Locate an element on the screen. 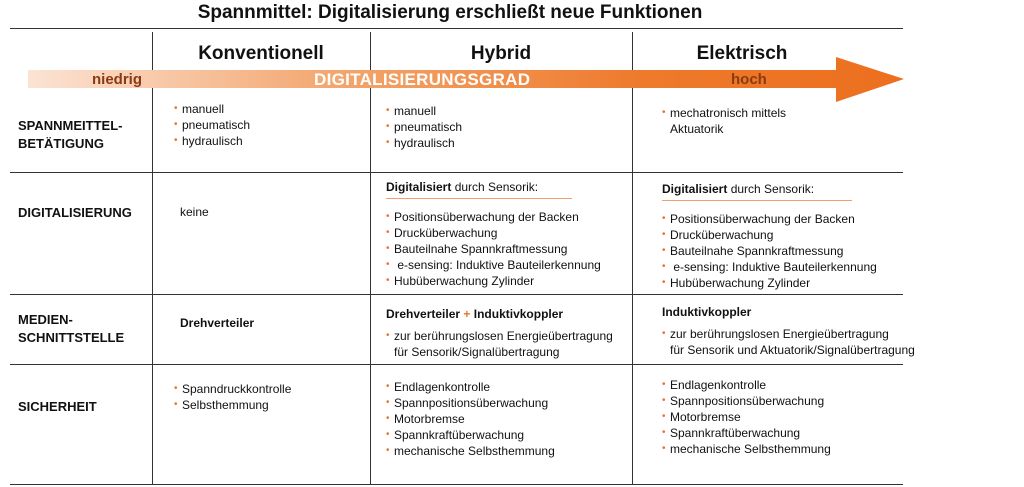 This screenshot has height=487, width=1024. list-item-continuation: für Sensorik/Signalübertragung is located at coordinates (477, 352).